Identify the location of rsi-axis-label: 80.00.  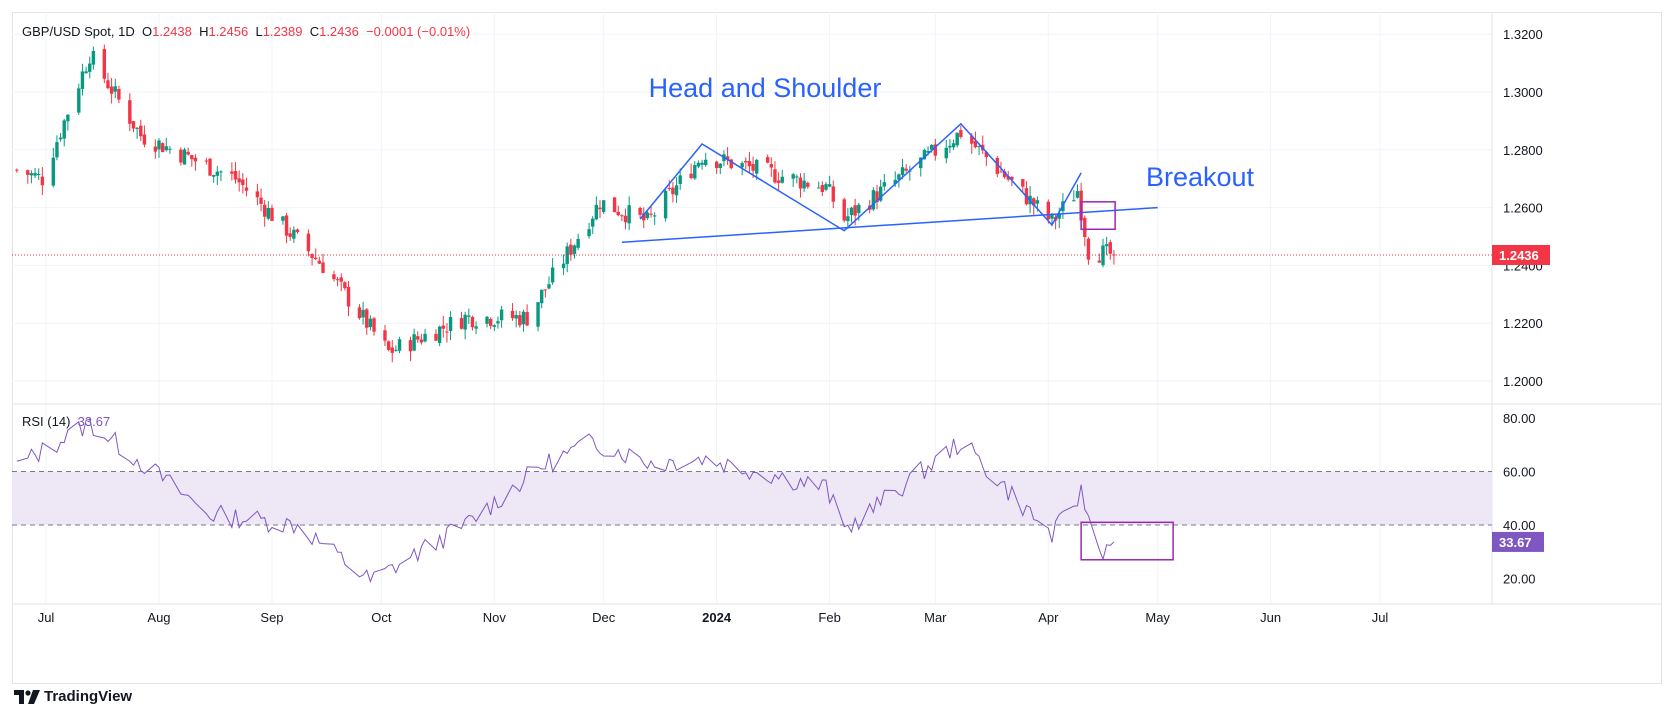
(1519, 418).